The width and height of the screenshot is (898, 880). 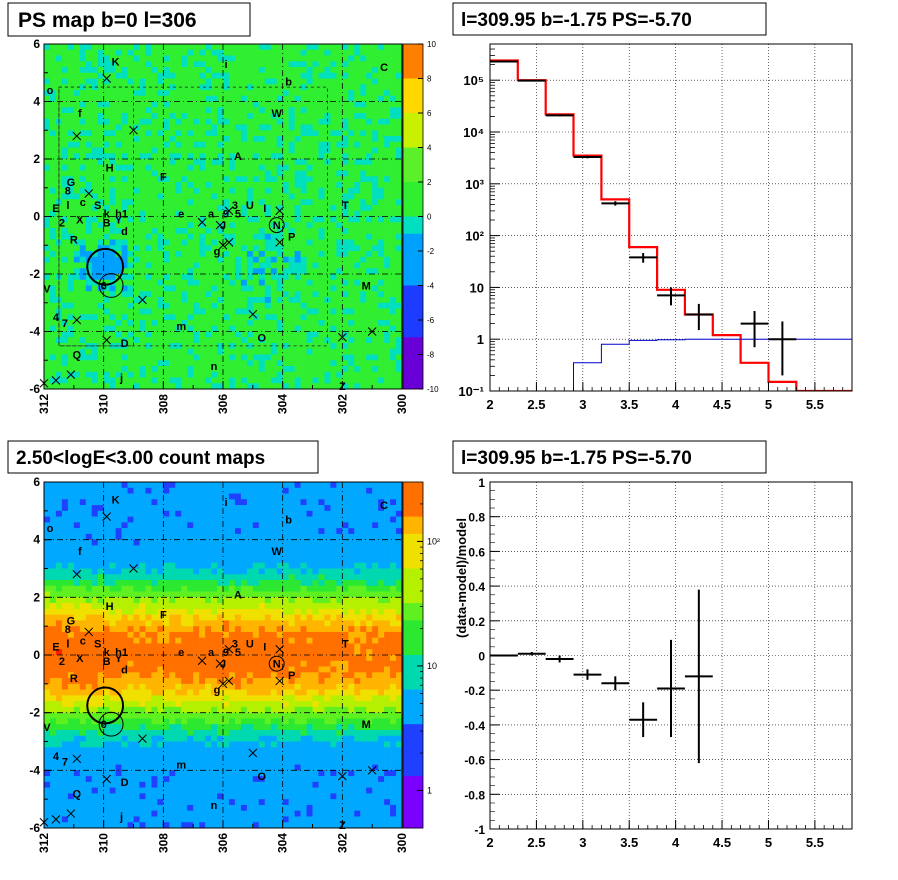 What do you see at coordinates (34, 274) in the screenshot?
I see `y-tick-label: -2` at bounding box center [34, 274].